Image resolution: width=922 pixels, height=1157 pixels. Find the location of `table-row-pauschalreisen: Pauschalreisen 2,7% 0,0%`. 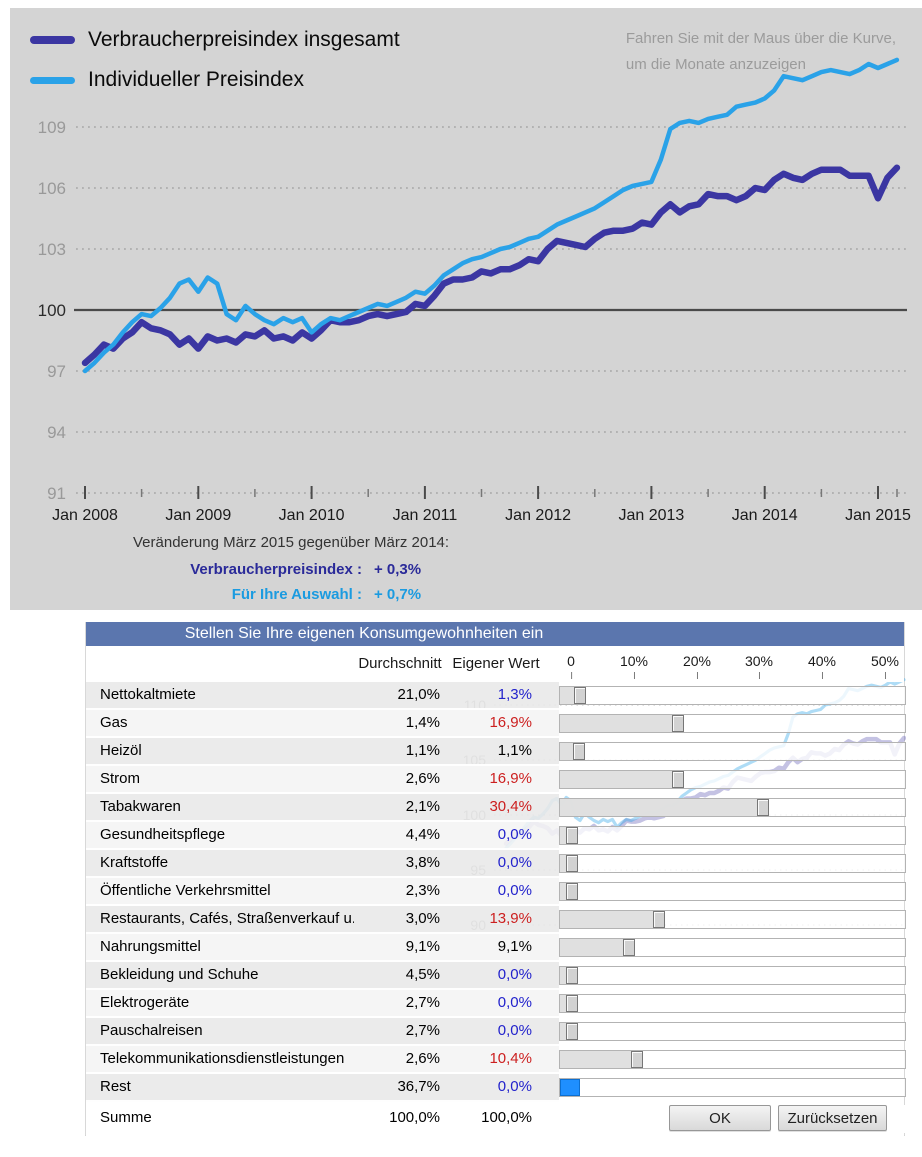

table-row-pauschalreisen: Pauschalreisen 2,7% 0,0% is located at coordinates (496, 1032).